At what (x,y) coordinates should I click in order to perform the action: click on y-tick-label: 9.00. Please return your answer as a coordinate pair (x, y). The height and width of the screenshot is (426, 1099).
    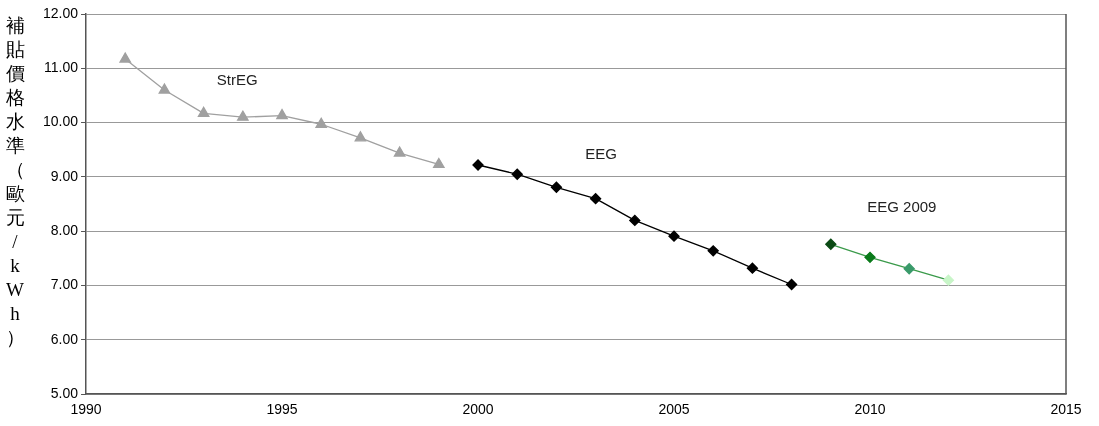
    Looking at the image, I should click on (64, 175).